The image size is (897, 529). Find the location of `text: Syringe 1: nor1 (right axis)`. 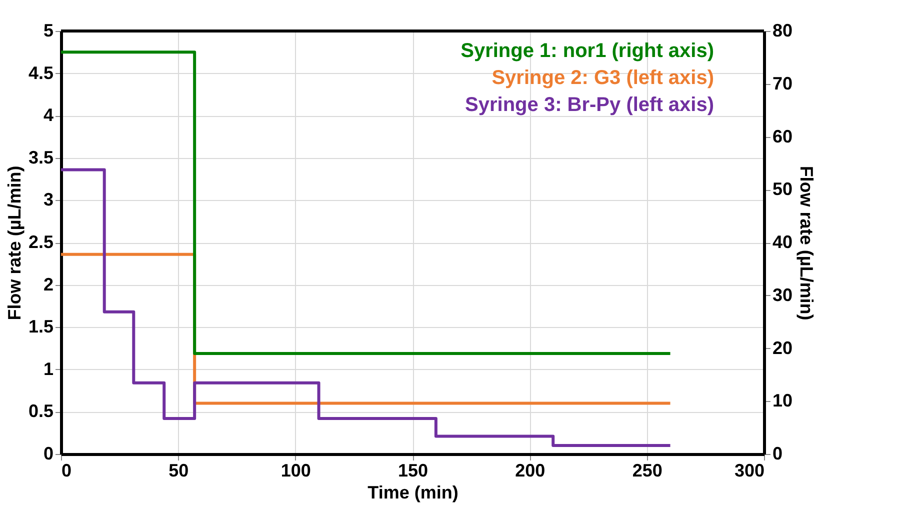

text: Syringe 1: nor1 (right axis) is located at coordinates (587, 51).